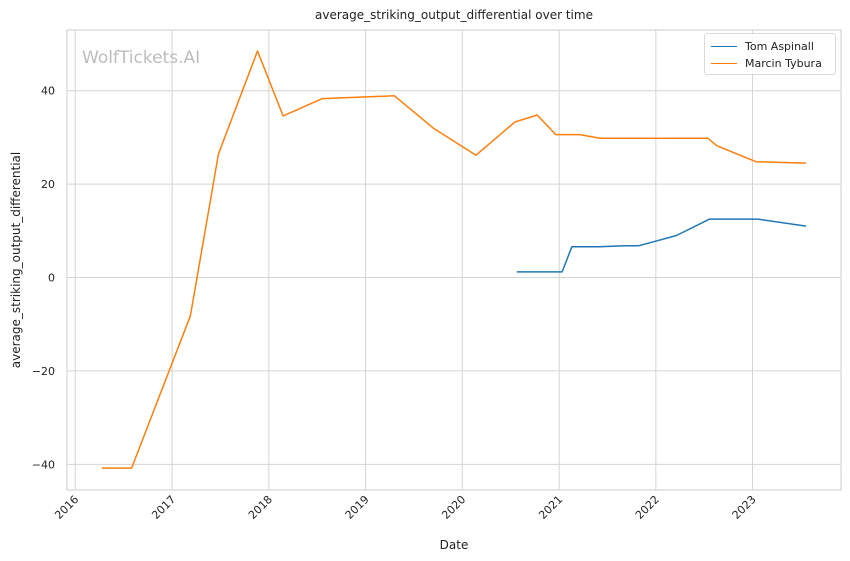 This screenshot has width=850, height=561. What do you see at coordinates (43, 464) in the screenshot?
I see `y-tick-label: −40` at bounding box center [43, 464].